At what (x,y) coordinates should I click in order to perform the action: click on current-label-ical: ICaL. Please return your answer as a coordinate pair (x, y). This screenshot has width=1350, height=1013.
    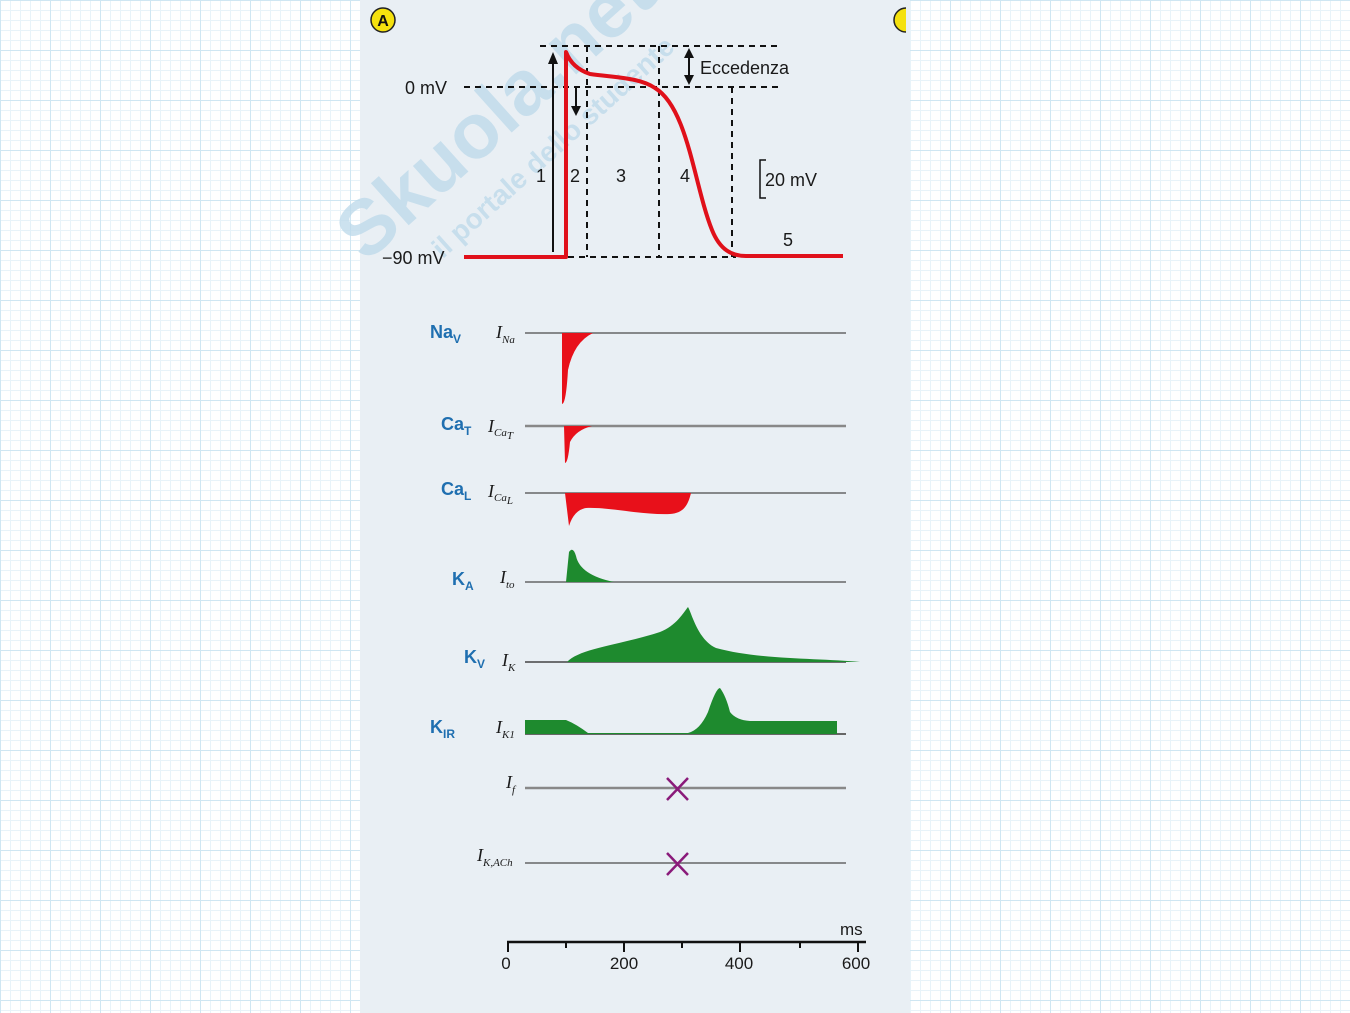
    Looking at the image, I should click on (500, 494).